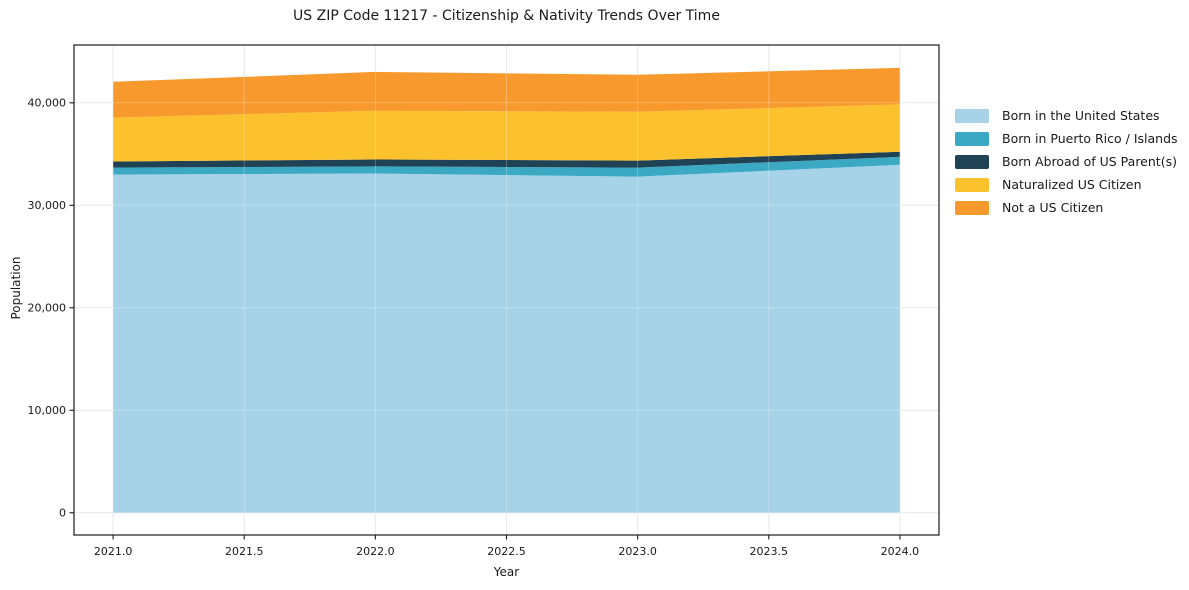  Describe the element at coordinates (47, 308) in the screenshot. I see `y-tick-label: 20,000` at that location.